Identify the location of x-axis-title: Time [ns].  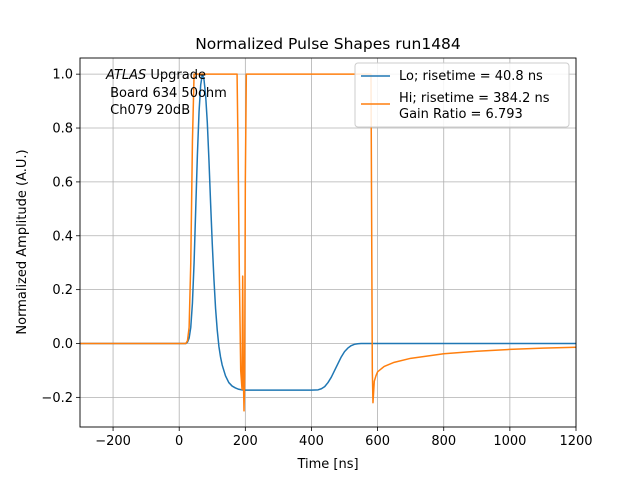
(327, 464).